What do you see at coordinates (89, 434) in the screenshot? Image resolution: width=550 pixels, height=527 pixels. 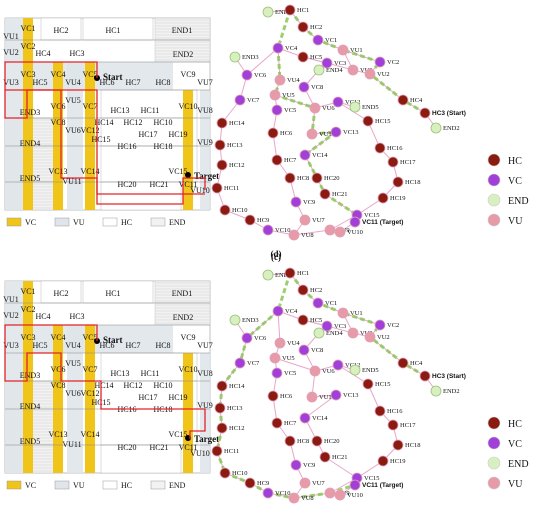 I see `cell-label-vc14: VC14` at bounding box center [89, 434].